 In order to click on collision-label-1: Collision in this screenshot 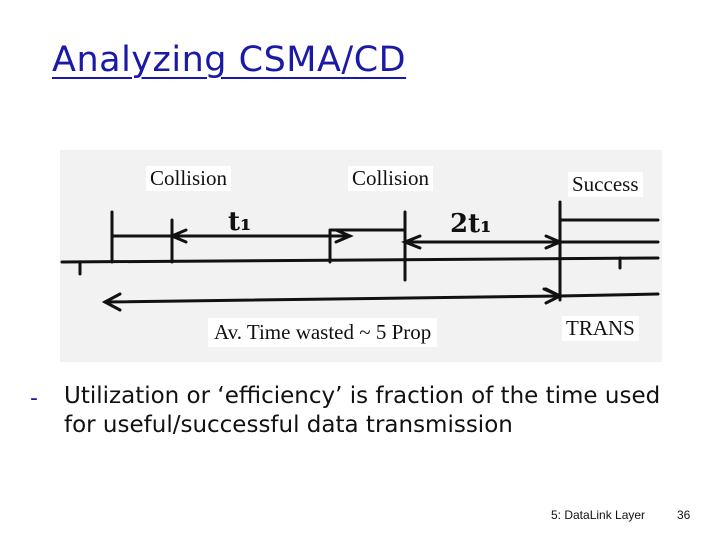, I will do `click(189, 178)`.